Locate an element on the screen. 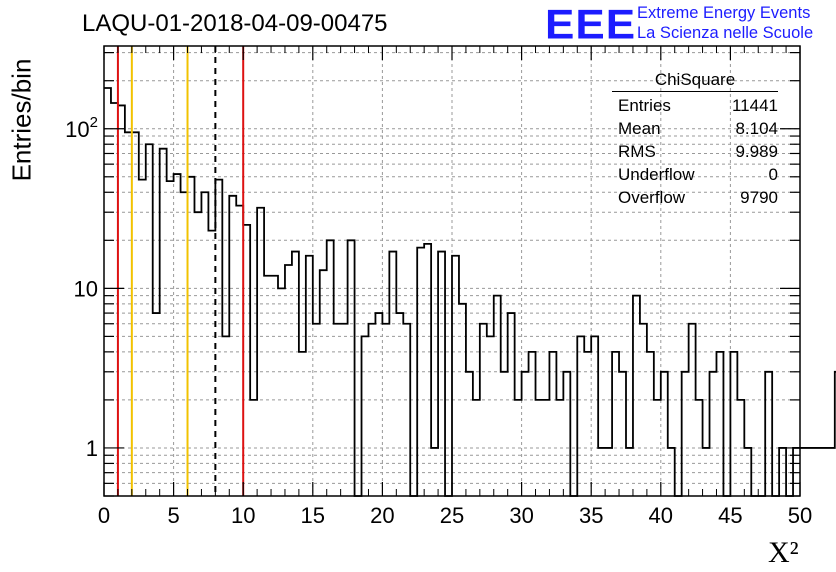  x-tick-label: 40 is located at coordinates (661, 515).